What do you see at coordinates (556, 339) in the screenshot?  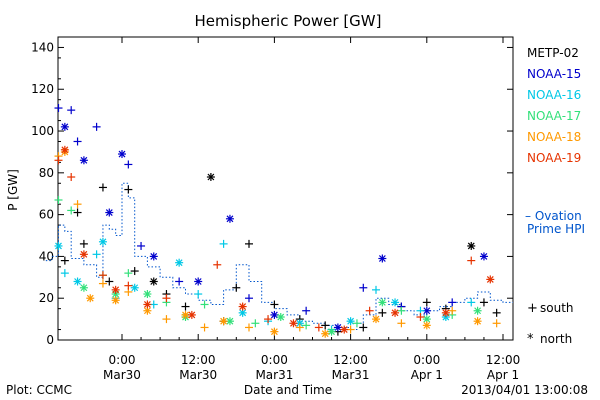 I see `north-marker-label: north` at bounding box center [556, 339].